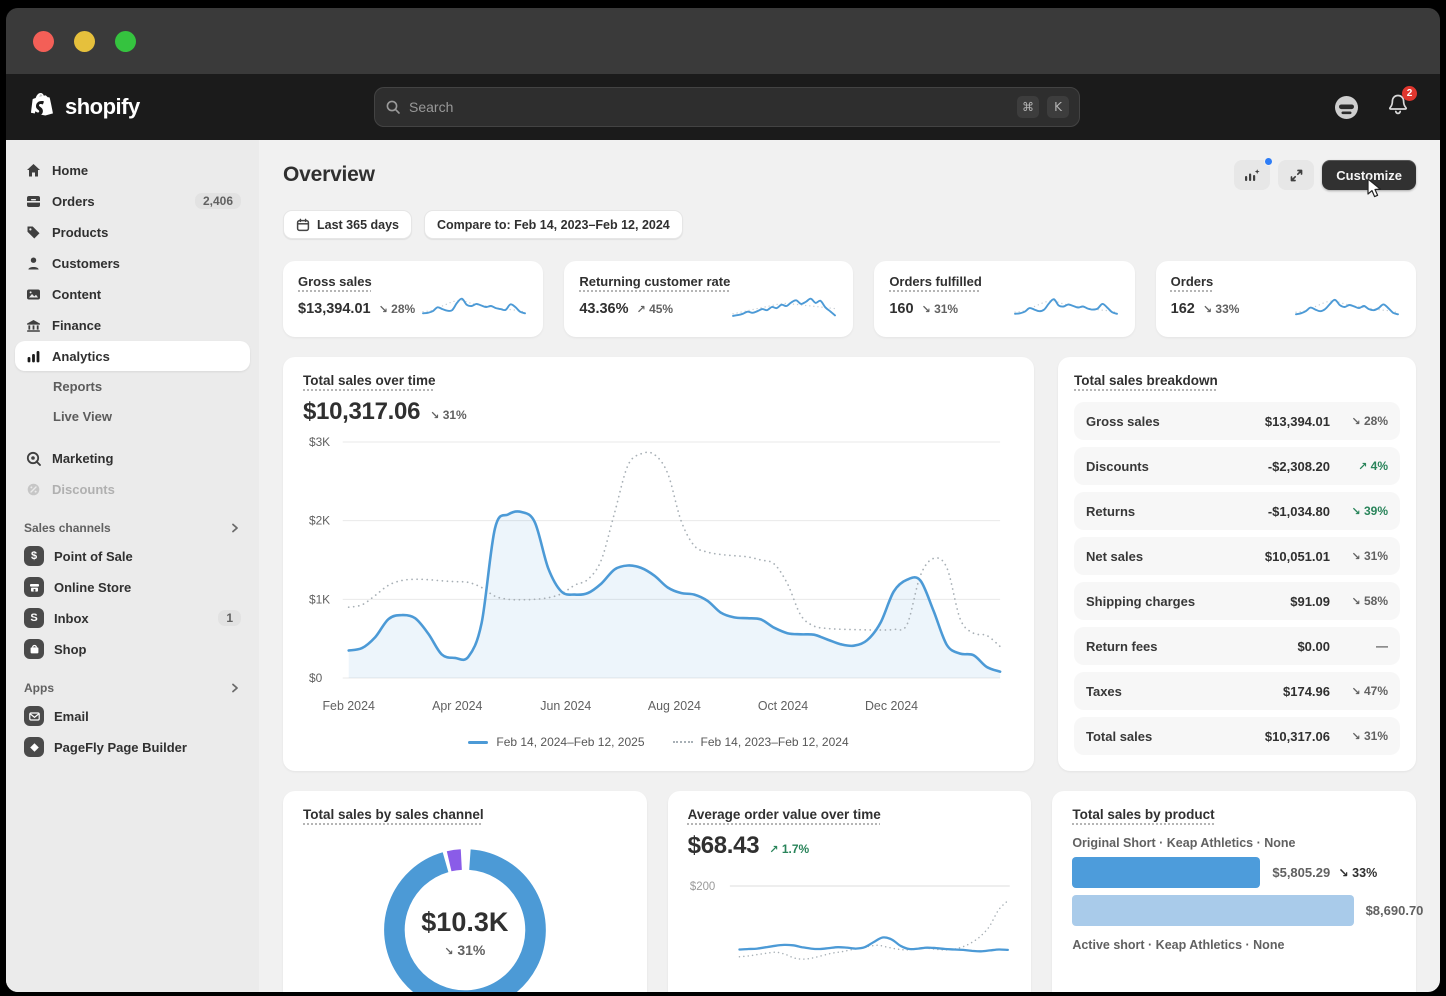 Image resolution: width=1446 pixels, height=996 pixels. What do you see at coordinates (1058, 107) in the screenshot?
I see `k-key-badge: K` at bounding box center [1058, 107].